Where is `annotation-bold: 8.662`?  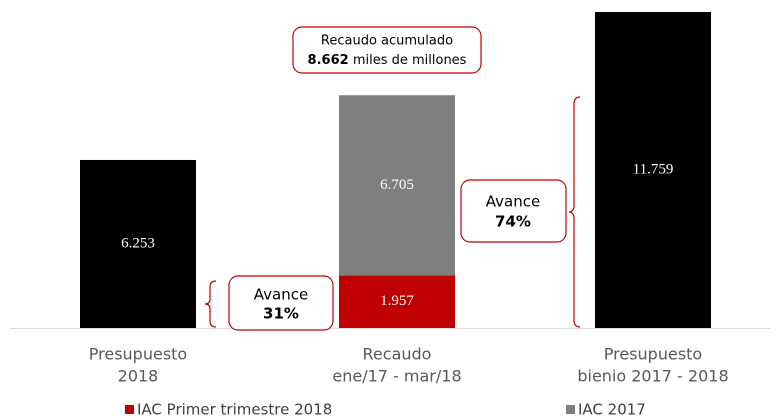 annotation-bold: 8.662 is located at coordinates (328, 60).